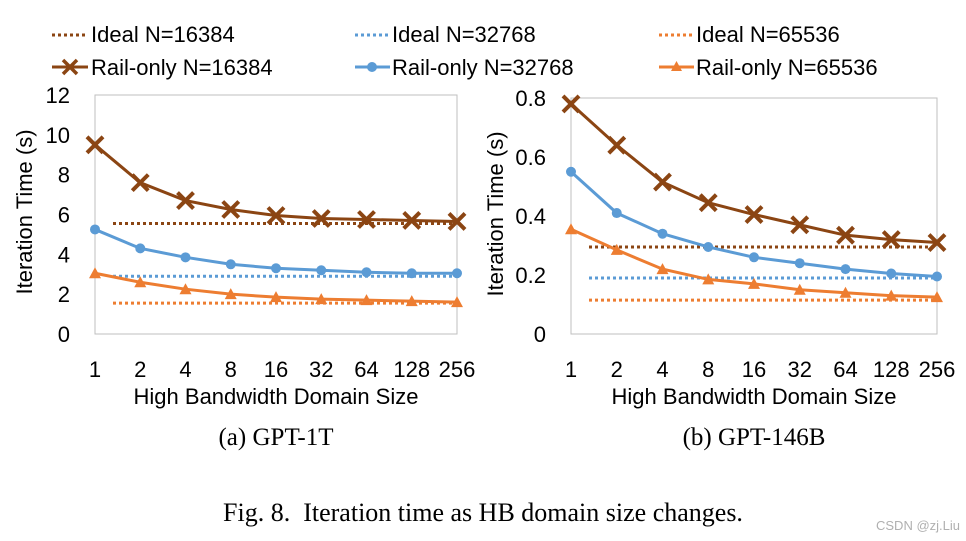 This screenshot has height=541, width=966. What do you see at coordinates (64, 294) in the screenshot?
I see `y-tick-label: 2` at bounding box center [64, 294].